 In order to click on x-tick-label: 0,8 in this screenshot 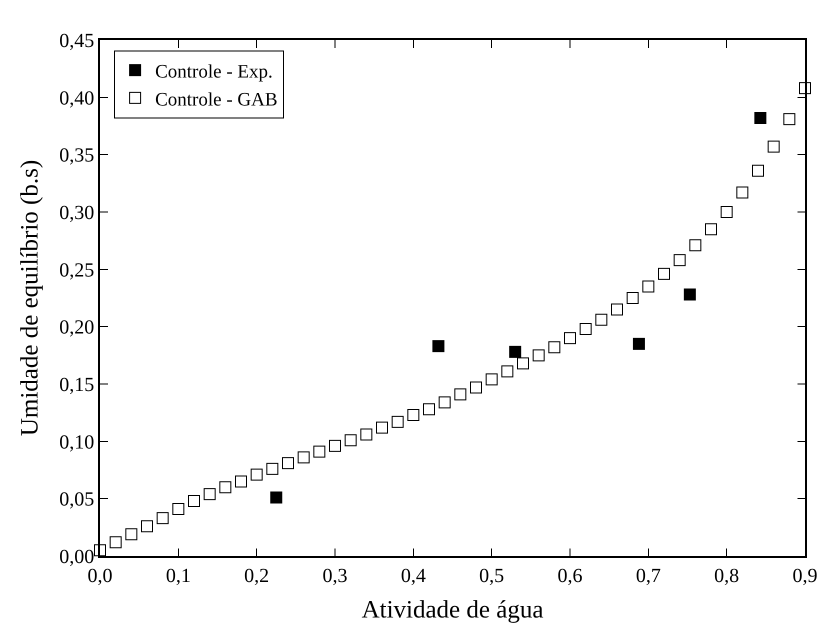, I will do `click(727, 575)`.